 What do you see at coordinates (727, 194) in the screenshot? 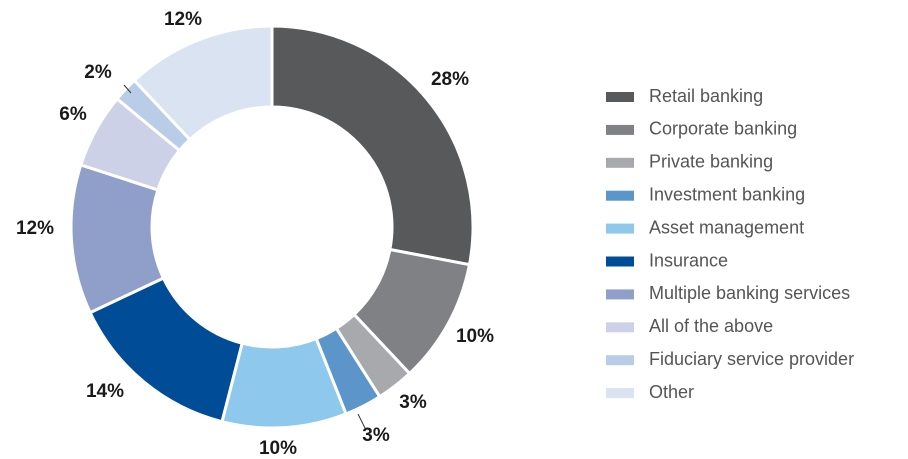
I see `legend-label: Investment banking` at bounding box center [727, 194].